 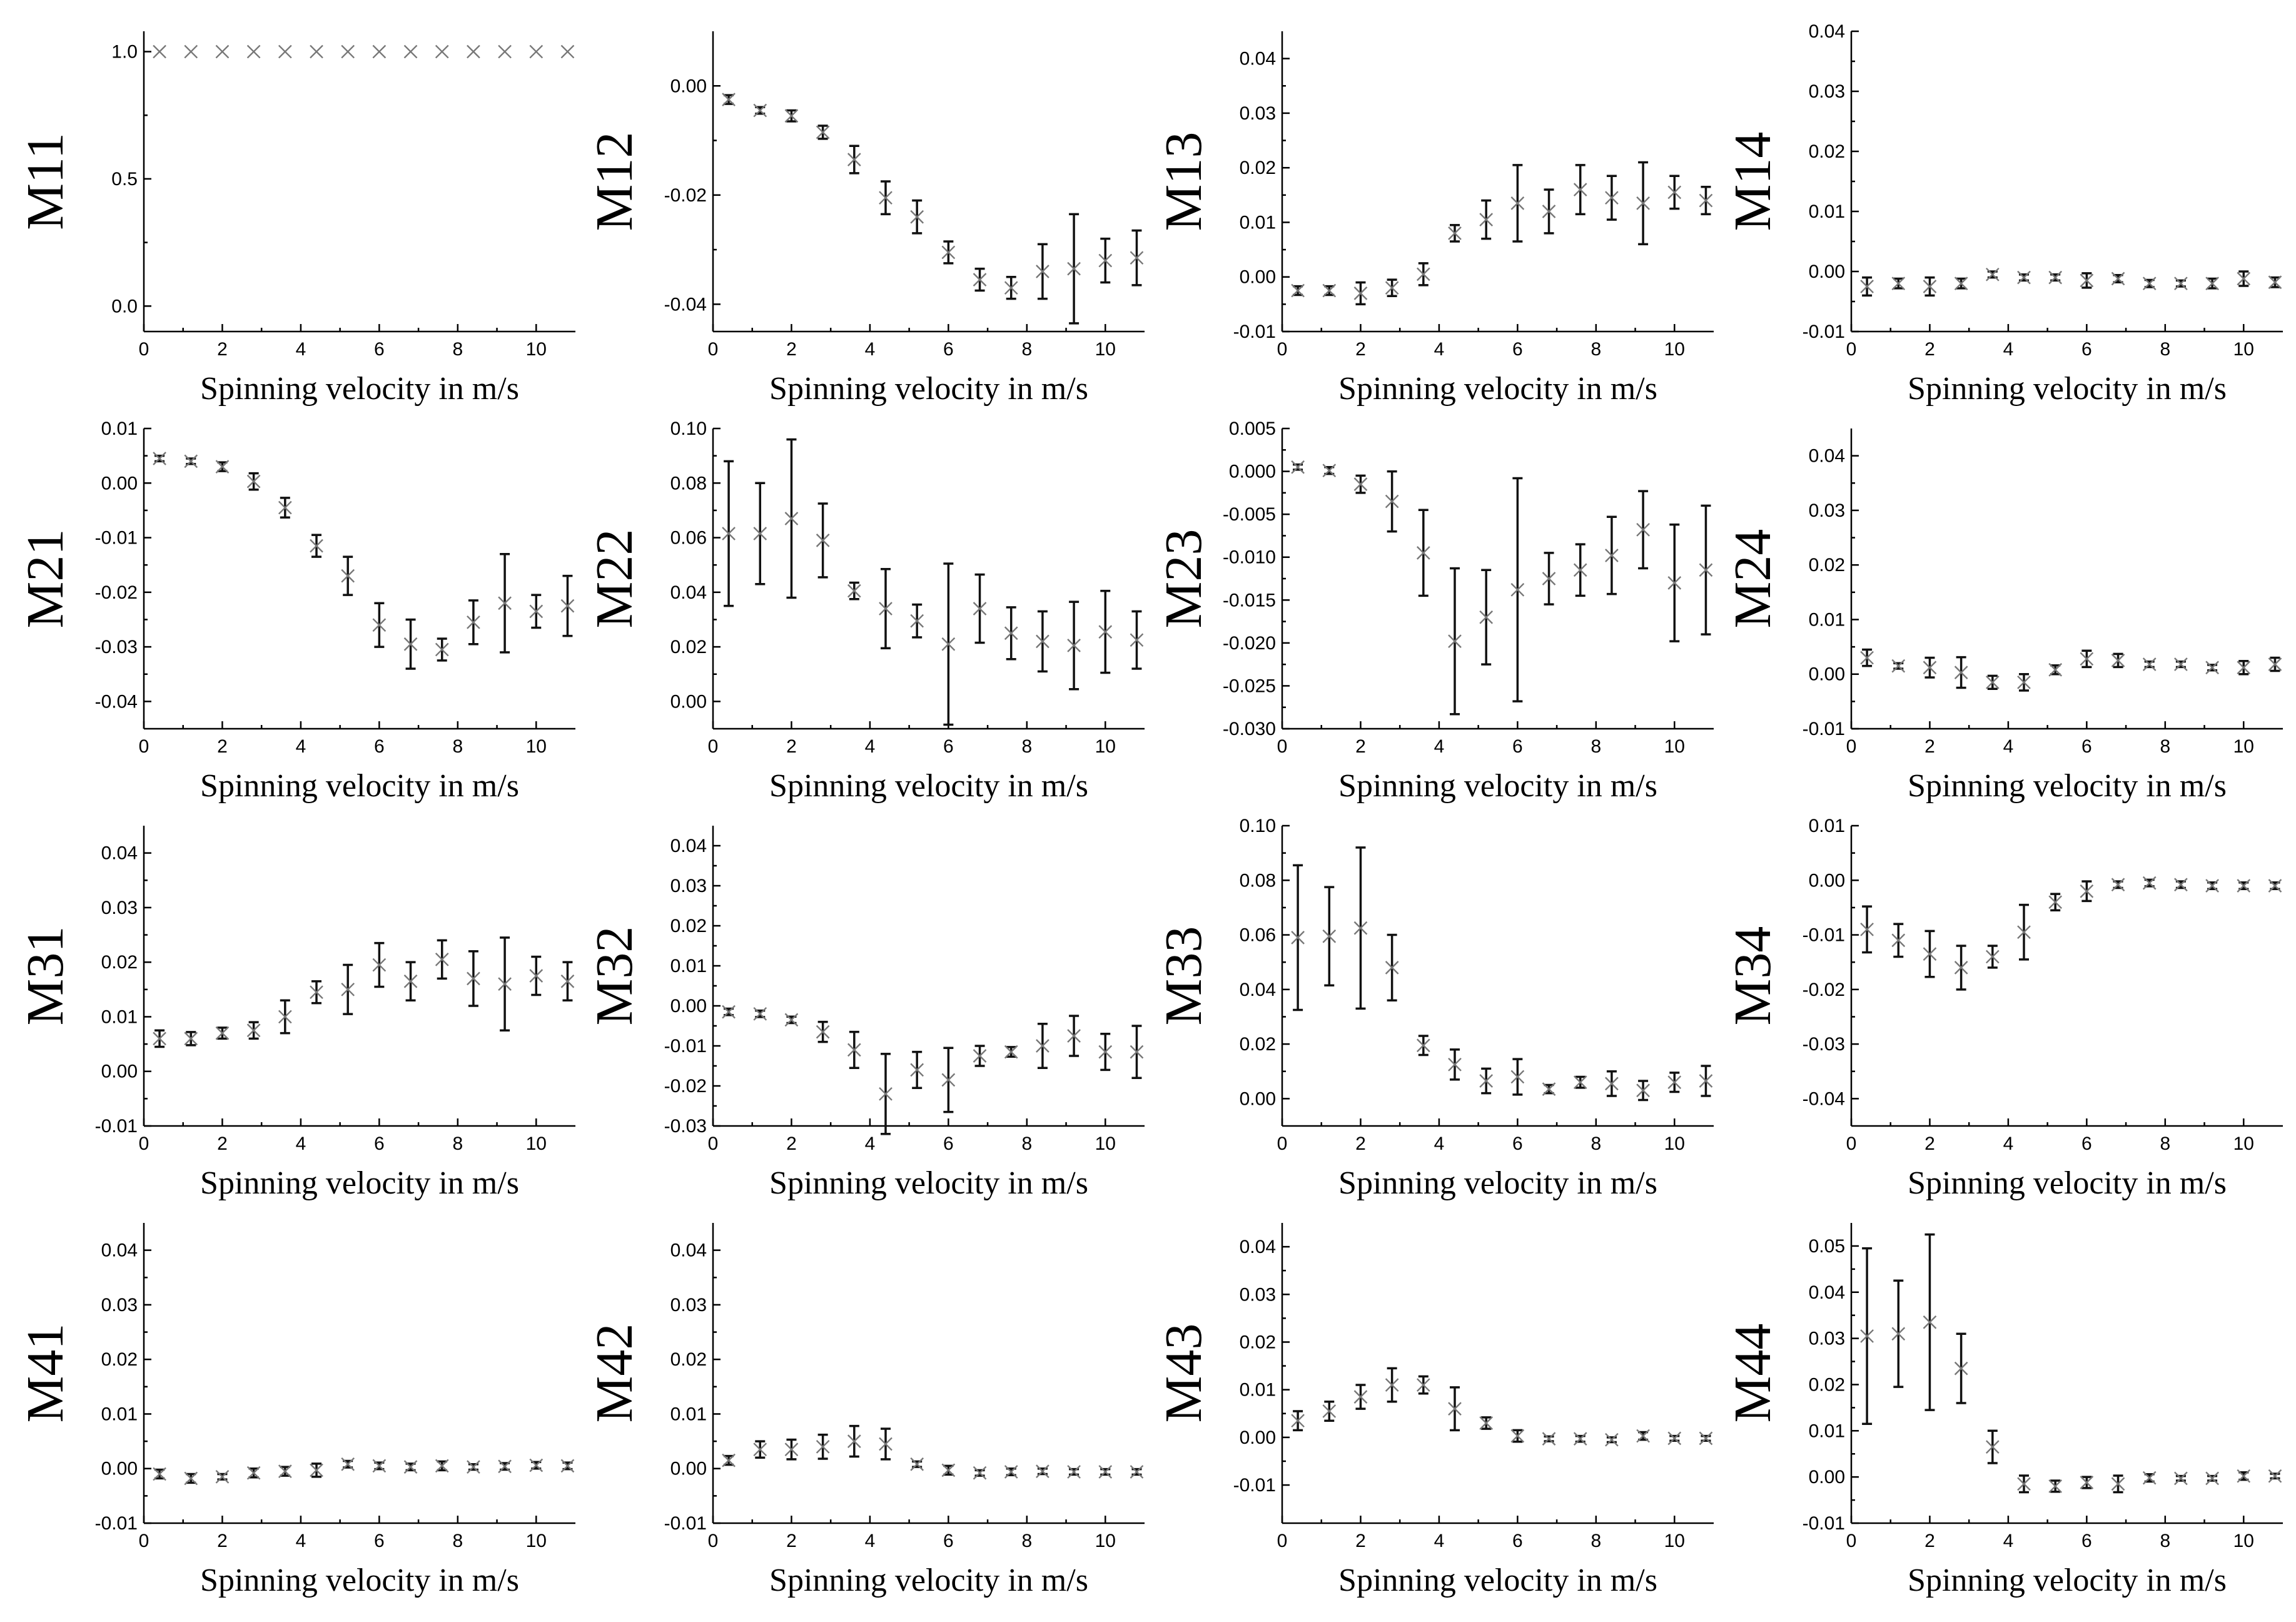 What do you see at coordinates (688, 1414) in the screenshot?
I see `chart-m42-y-tick-label: 0.01` at bounding box center [688, 1414].